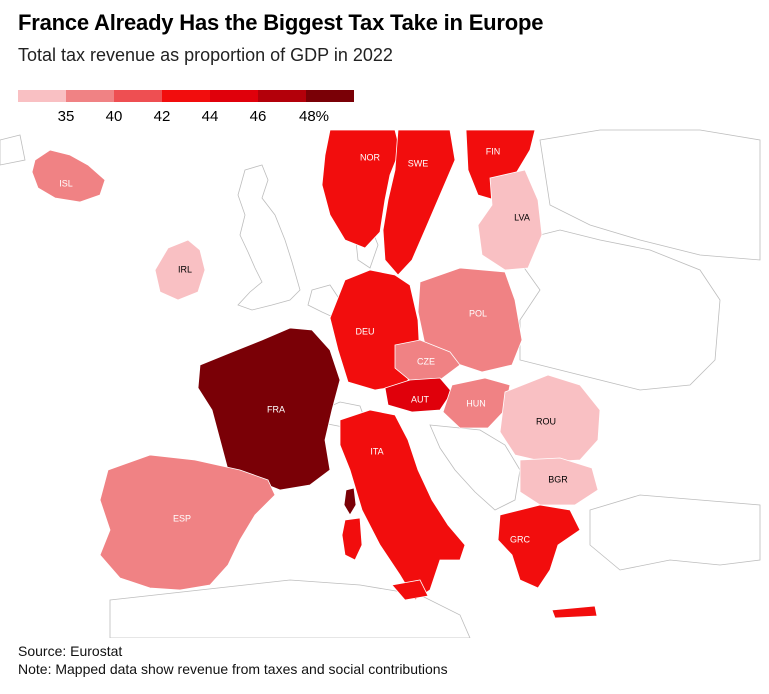  What do you see at coordinates (276, 409) in the screenshot?
I see `label-FRA: FRA` at bounding box center [276, 409].